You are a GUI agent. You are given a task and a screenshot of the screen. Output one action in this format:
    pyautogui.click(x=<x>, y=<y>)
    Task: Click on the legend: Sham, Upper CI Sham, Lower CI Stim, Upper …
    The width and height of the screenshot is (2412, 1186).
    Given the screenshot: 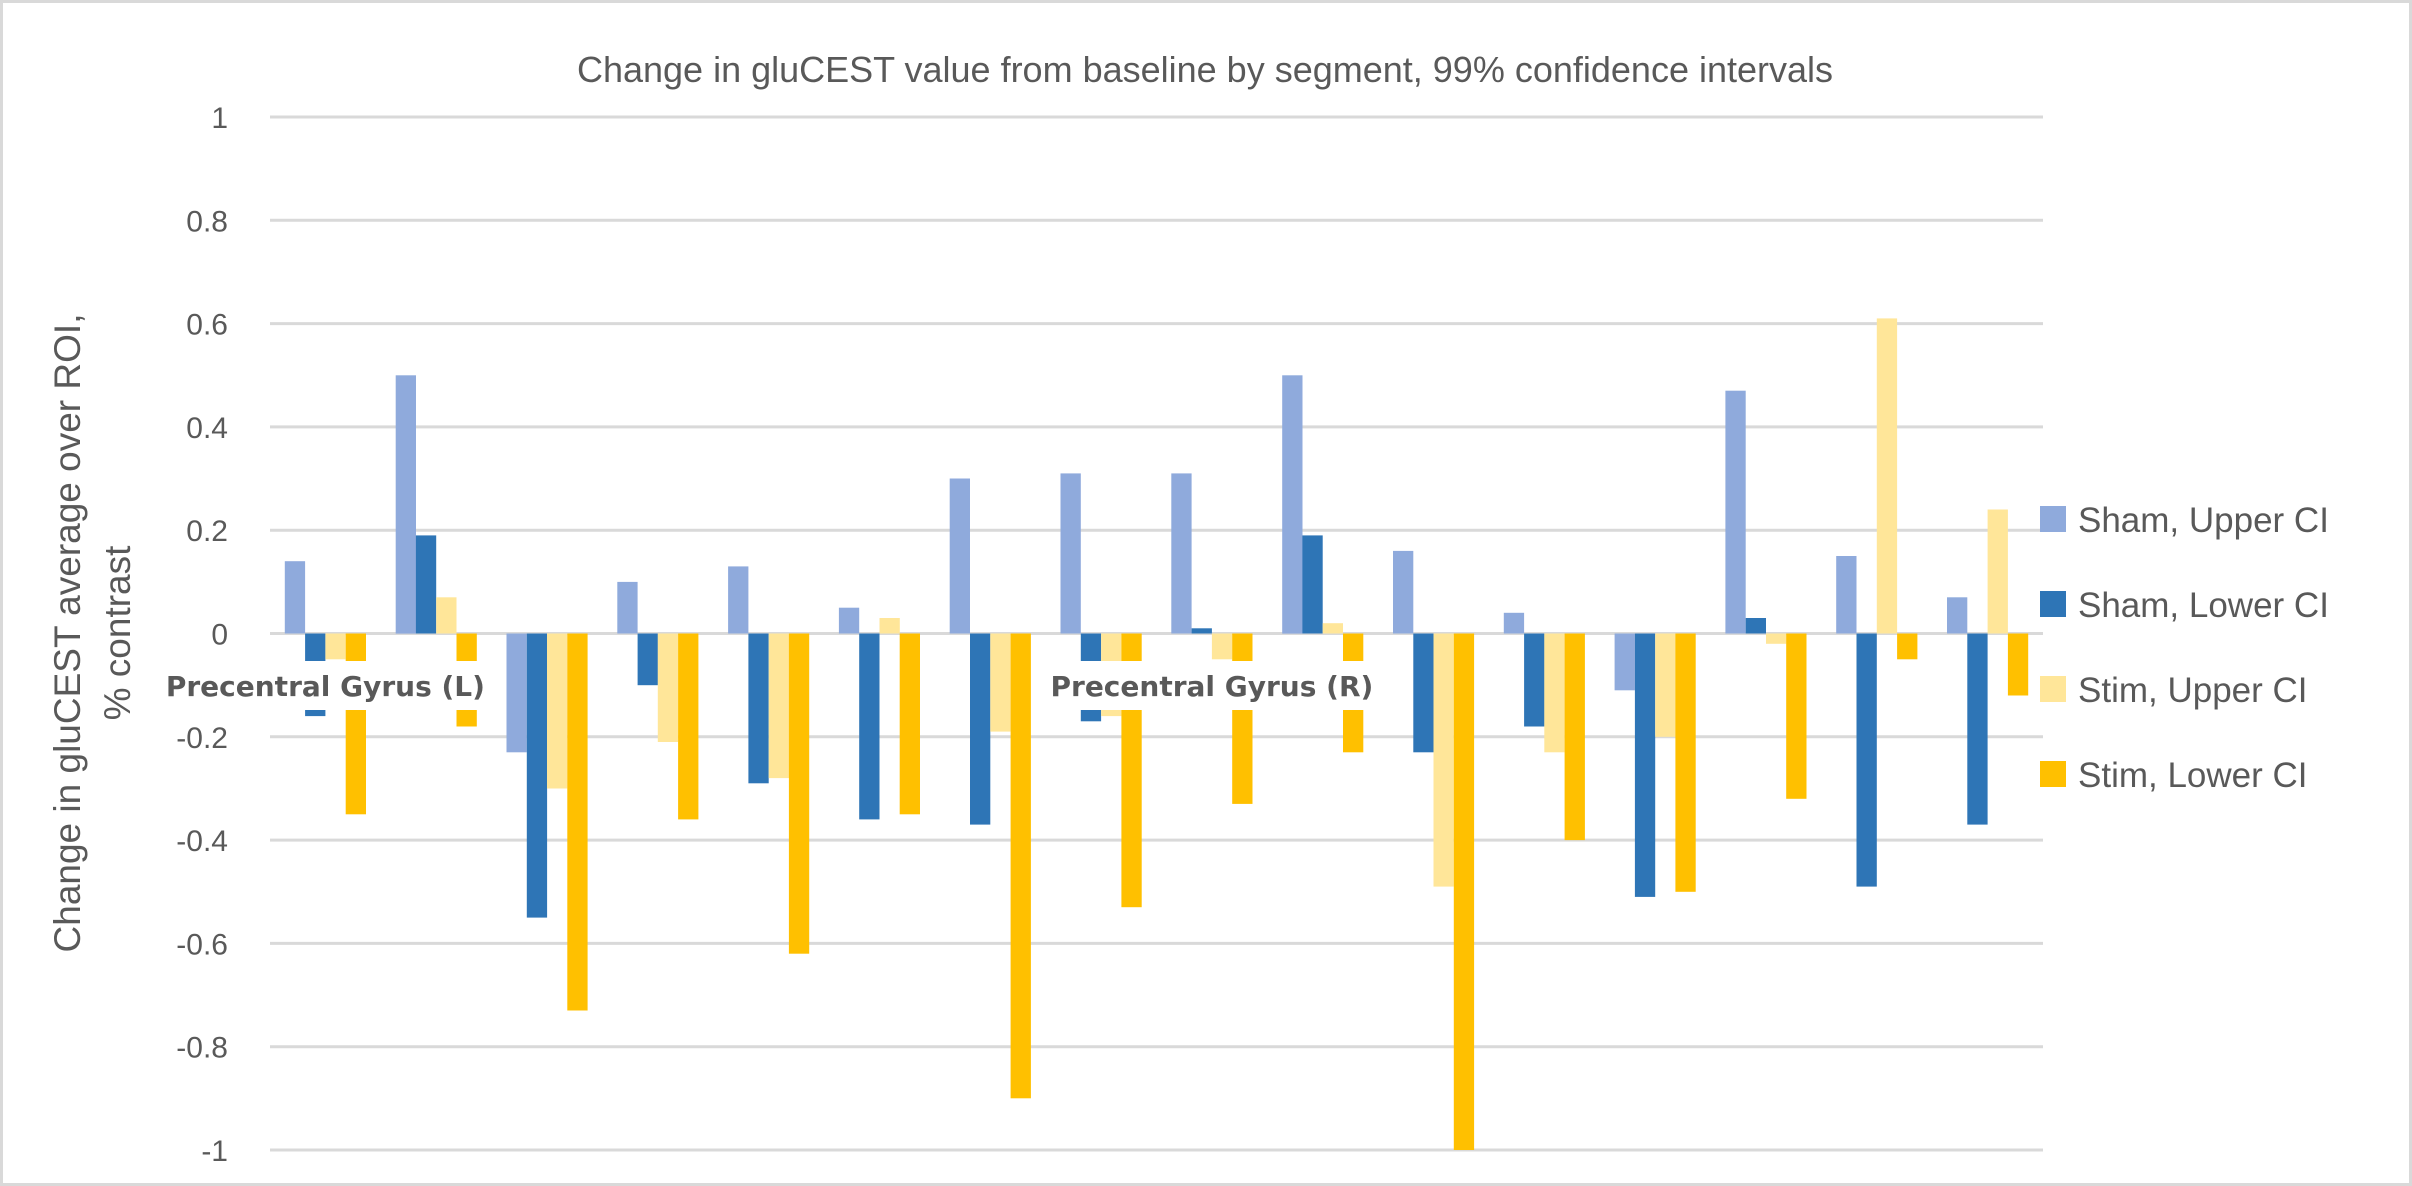 What is the action you would take?
    pyautogui.click(x=2184, y=648)
    